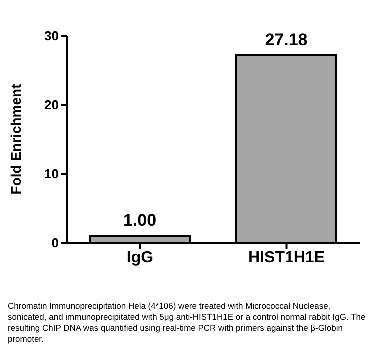  What do you see at coordinates (286, 40) in the screenshot?
I see `data-label: 27.18` at bounding box center [286, 40].